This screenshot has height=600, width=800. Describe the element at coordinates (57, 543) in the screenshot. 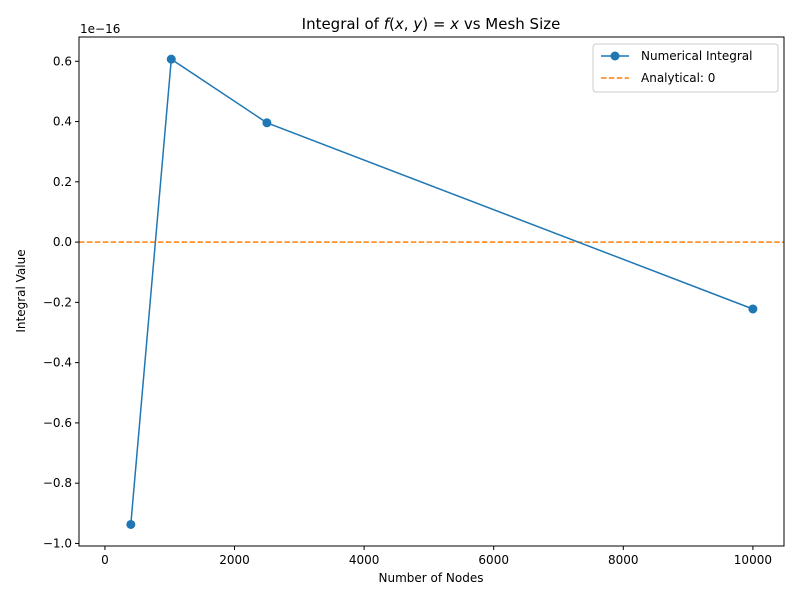

I see `y-tick-label: −1.0` at that location.